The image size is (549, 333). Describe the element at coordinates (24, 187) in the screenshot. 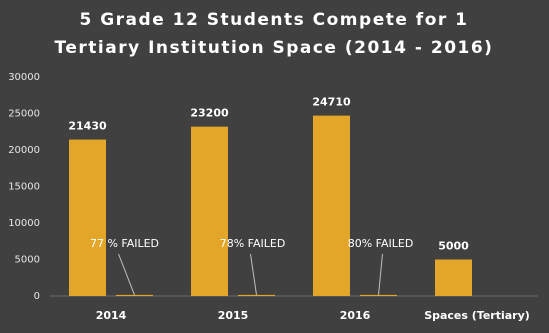

I see `y-tick-label: 15000` at that location.